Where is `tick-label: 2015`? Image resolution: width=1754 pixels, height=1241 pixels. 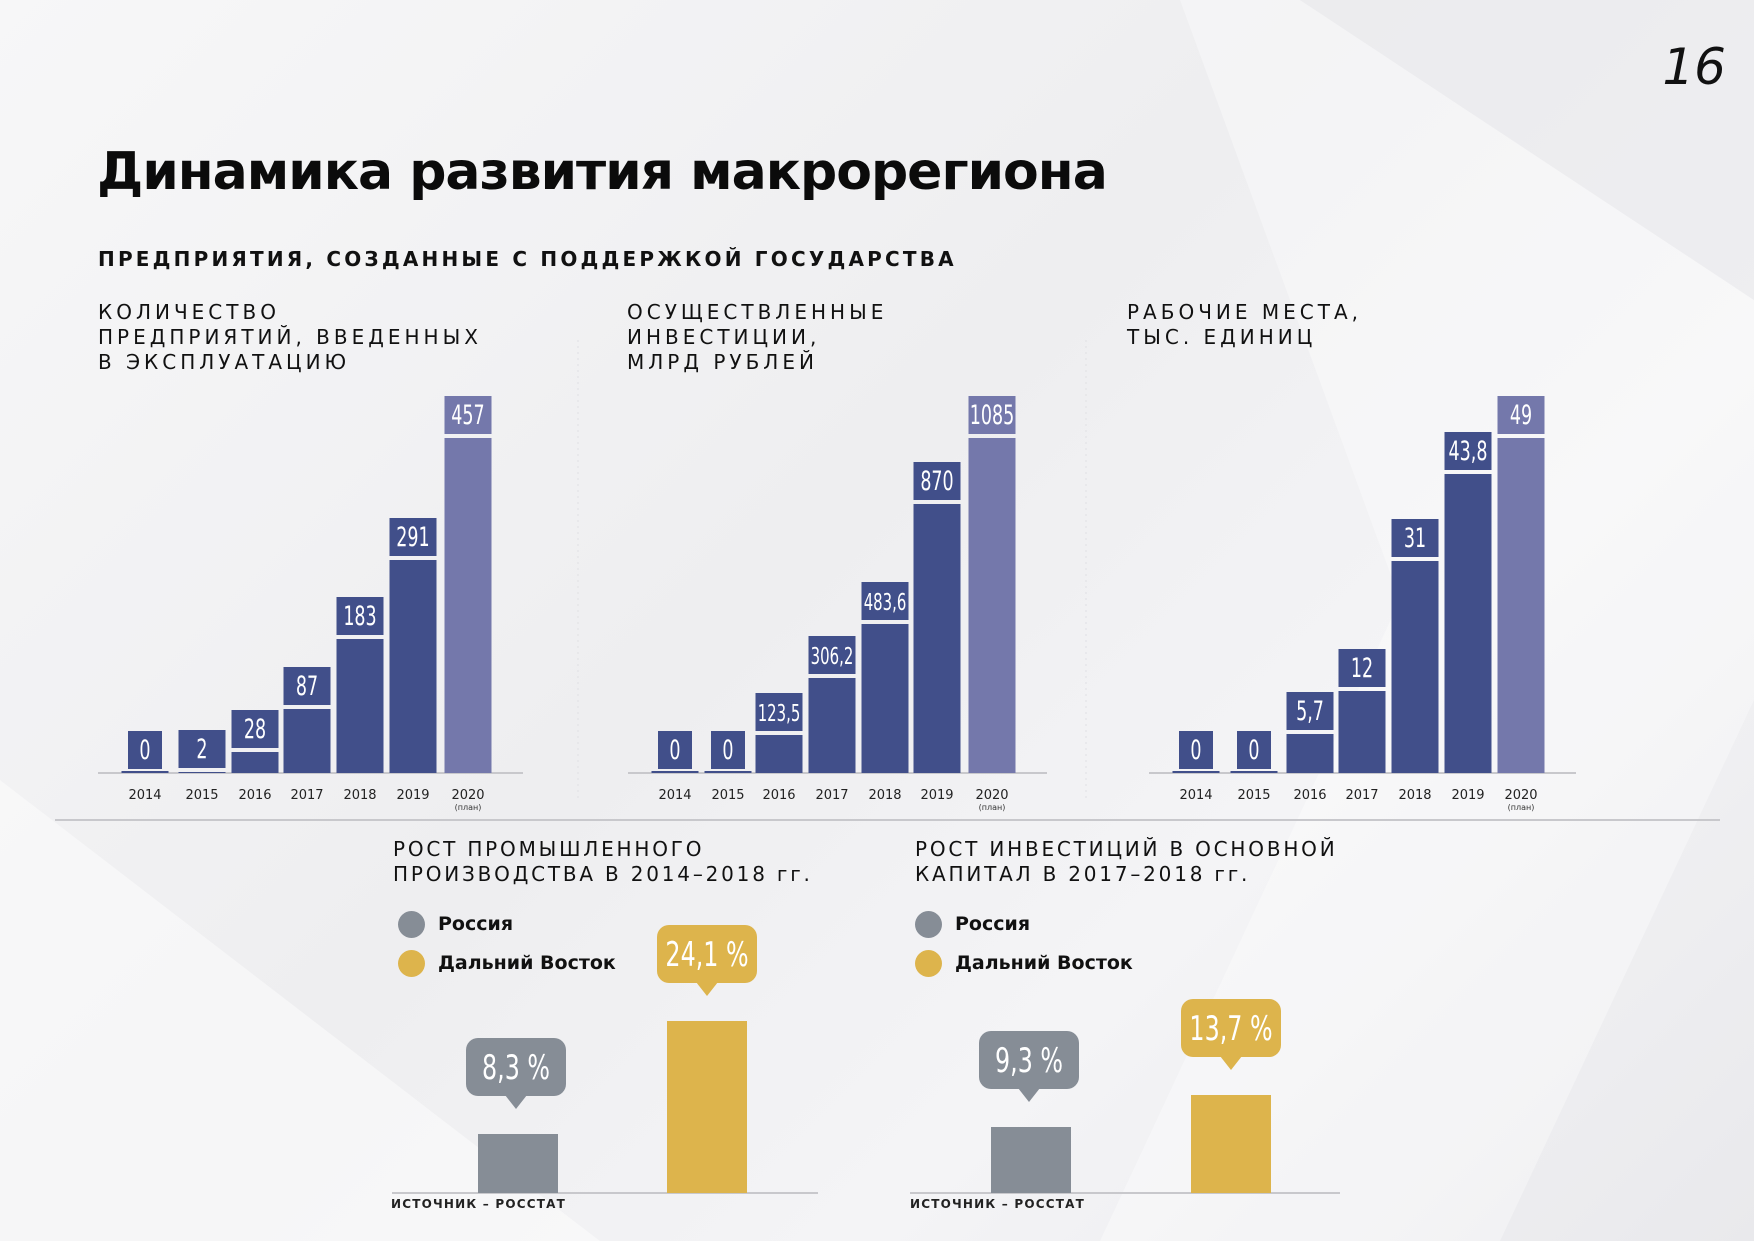
tick-label: 2015 is located at coordinates (1253, 795).